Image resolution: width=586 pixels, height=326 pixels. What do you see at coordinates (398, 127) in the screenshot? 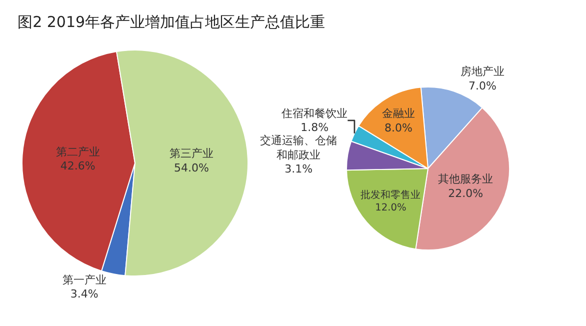
I see `data-label: 8.0%` at bounding box center [398, 127].